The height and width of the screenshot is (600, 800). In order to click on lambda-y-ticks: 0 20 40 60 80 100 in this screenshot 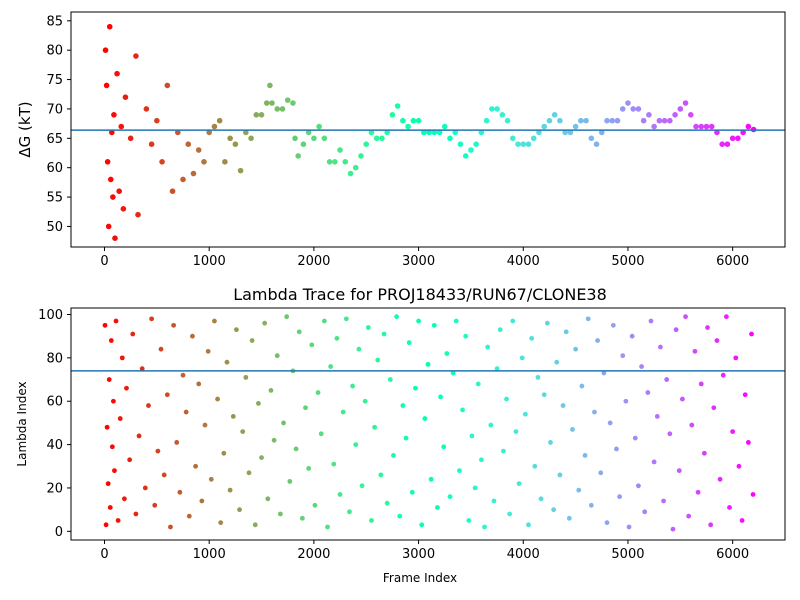, I will do `click(54, 424)`.